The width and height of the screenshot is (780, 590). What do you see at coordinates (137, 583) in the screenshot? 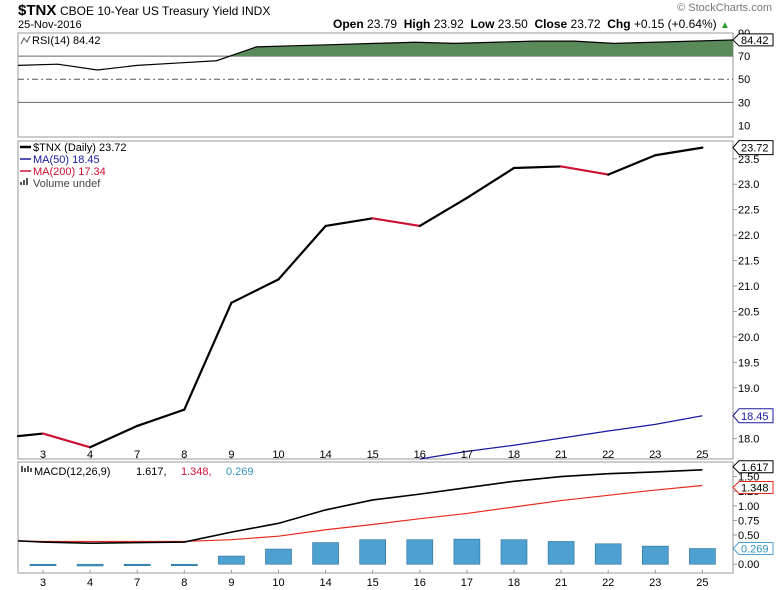
I see `macd-x-axis-label: 7` at bounding box center [137, 583].